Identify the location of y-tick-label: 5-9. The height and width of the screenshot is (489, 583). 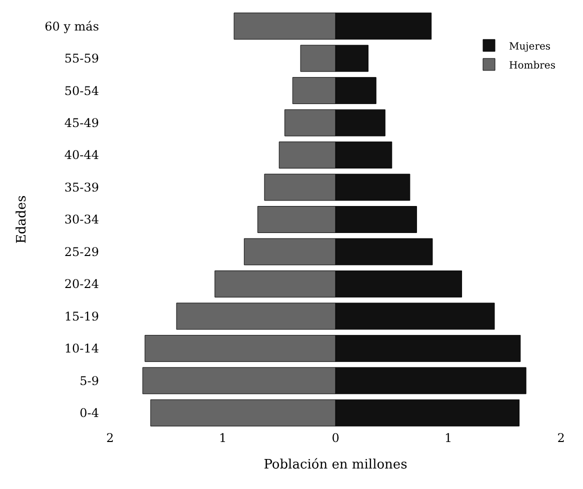
(89, 381).